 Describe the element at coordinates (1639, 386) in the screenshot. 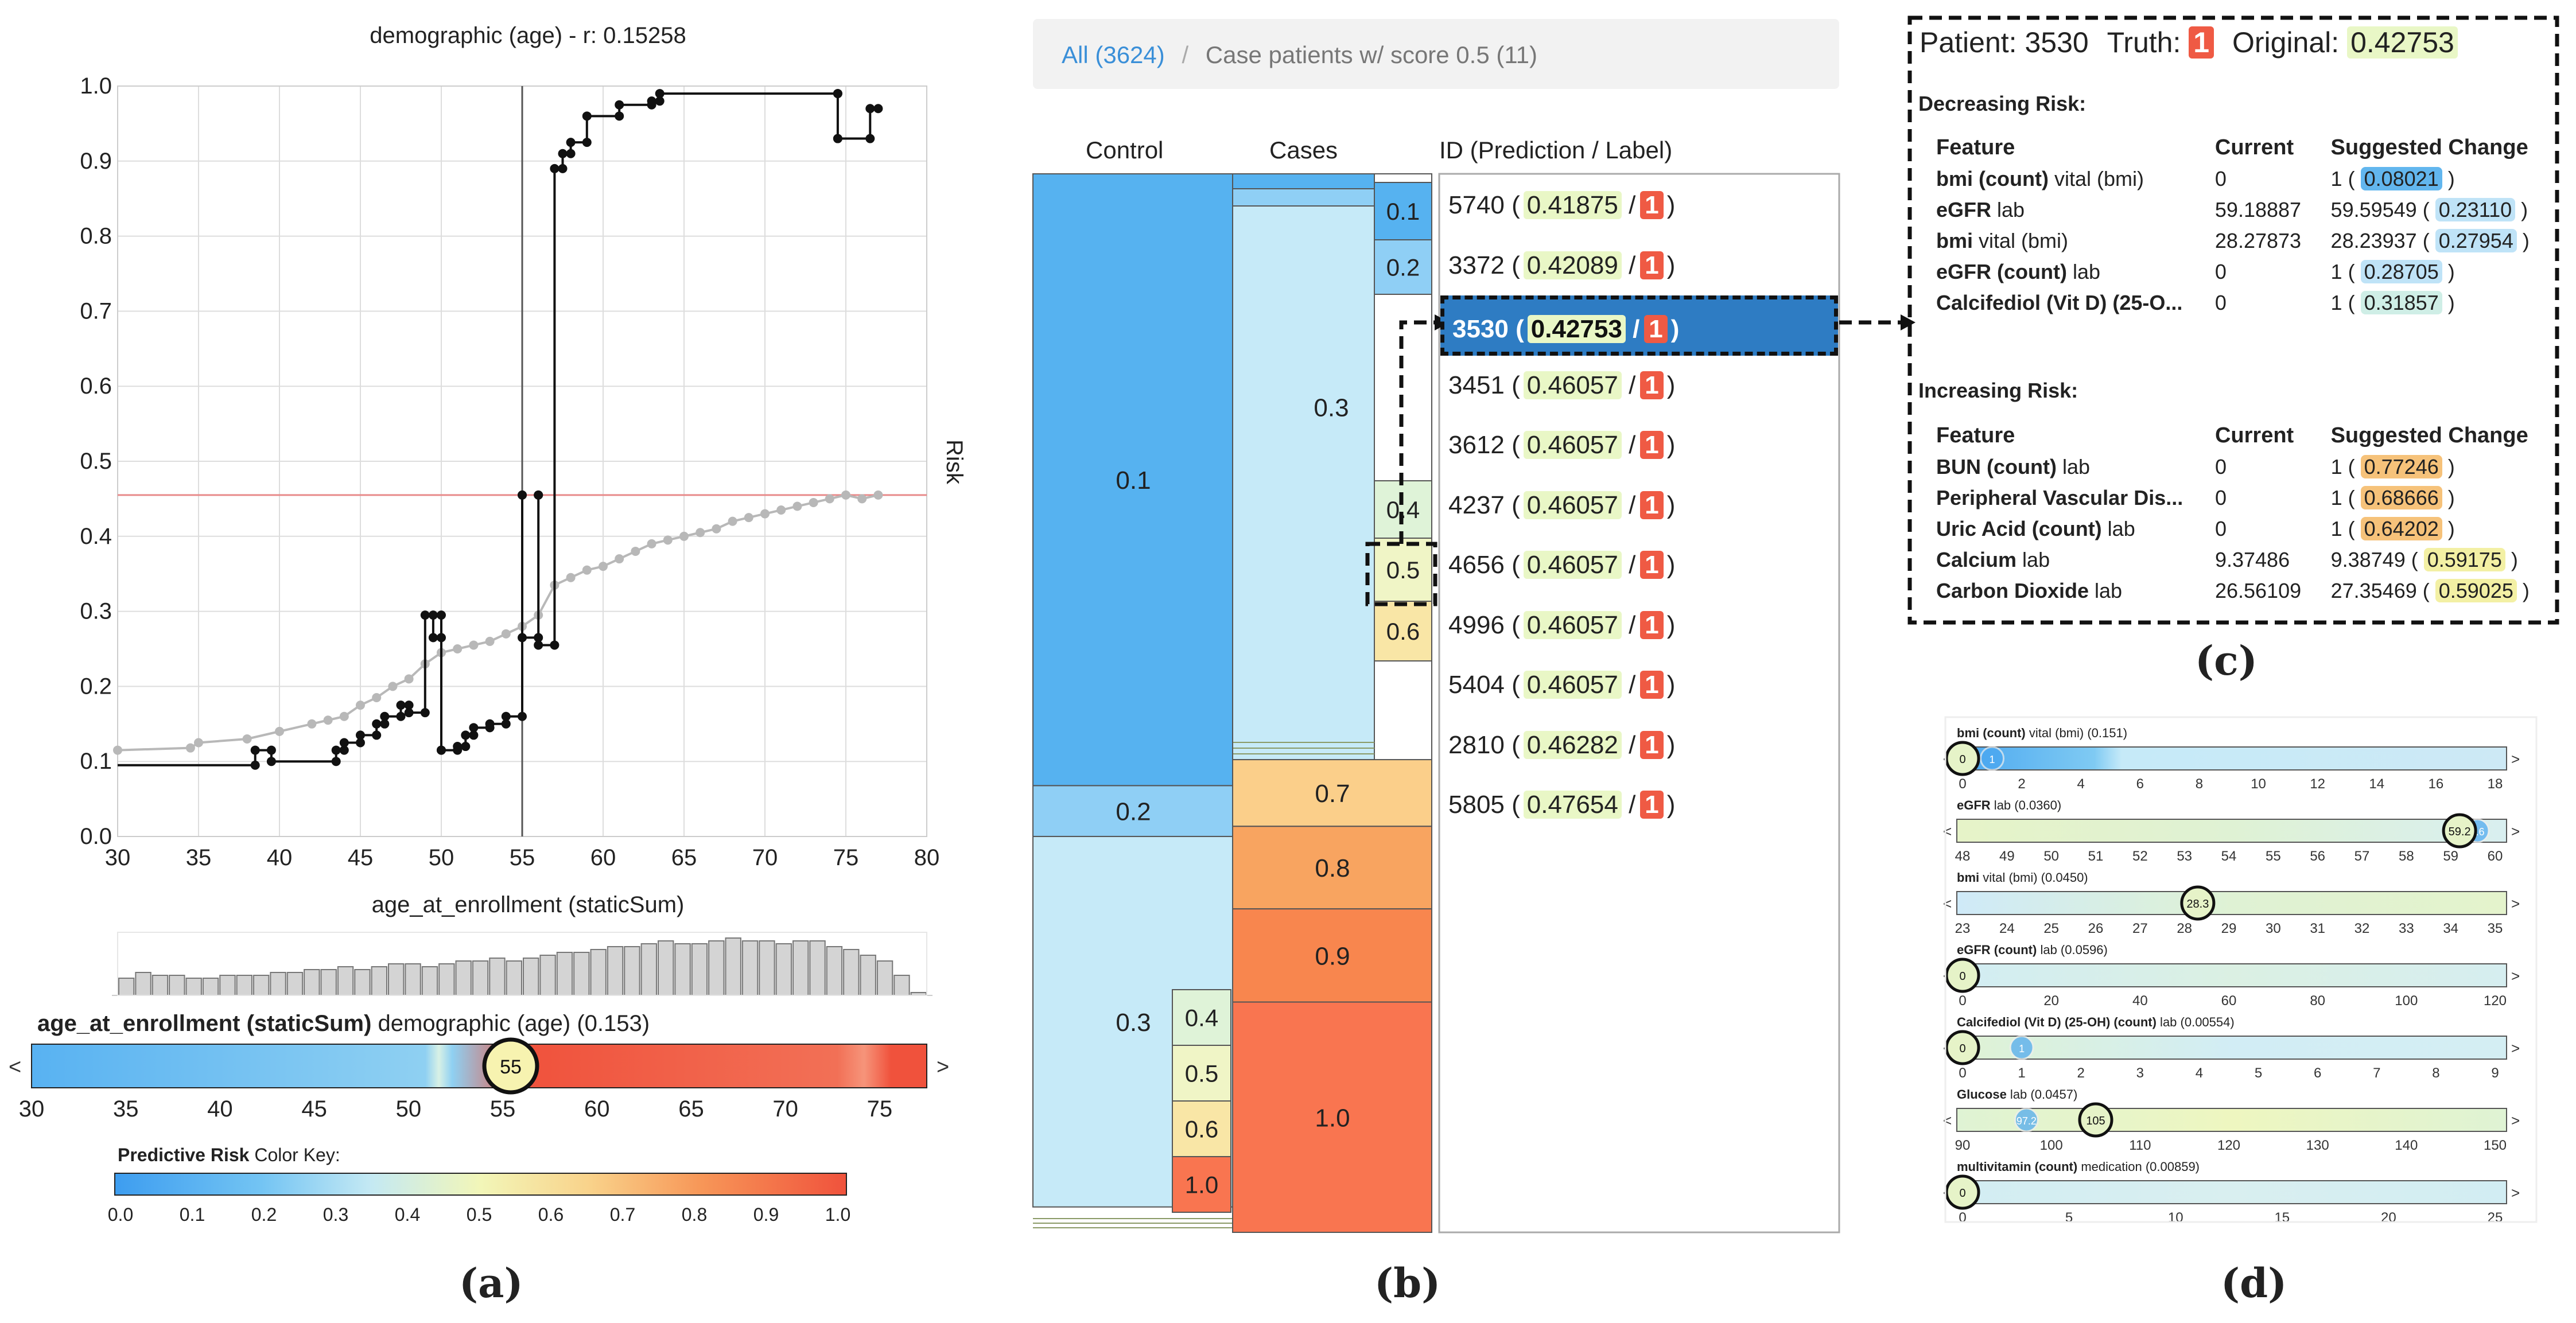

I see `patient-row: 3451 (0.46057 /1)` at that location.